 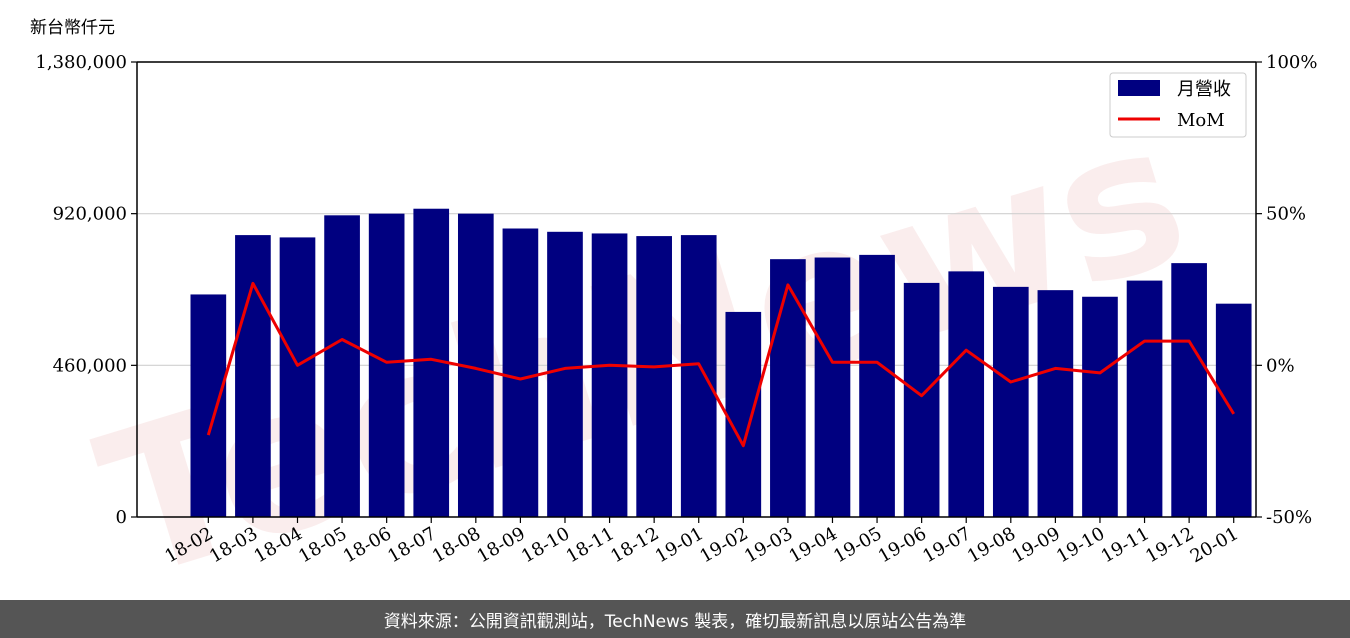 I want to click on x-tick-label: 19-01, so click(x=679, y=545).